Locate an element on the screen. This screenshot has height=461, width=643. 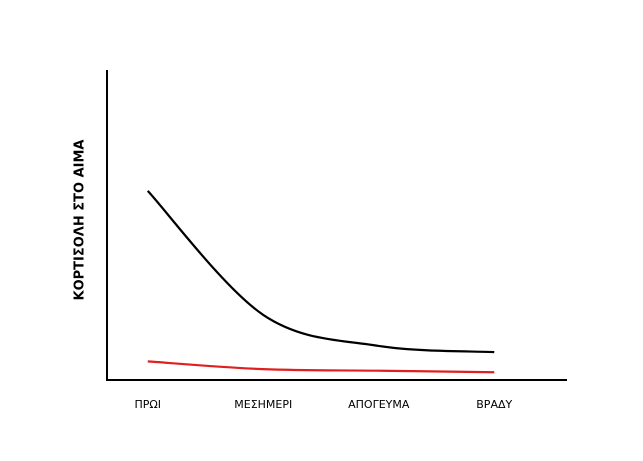
line is located at coordinates (321, 367).